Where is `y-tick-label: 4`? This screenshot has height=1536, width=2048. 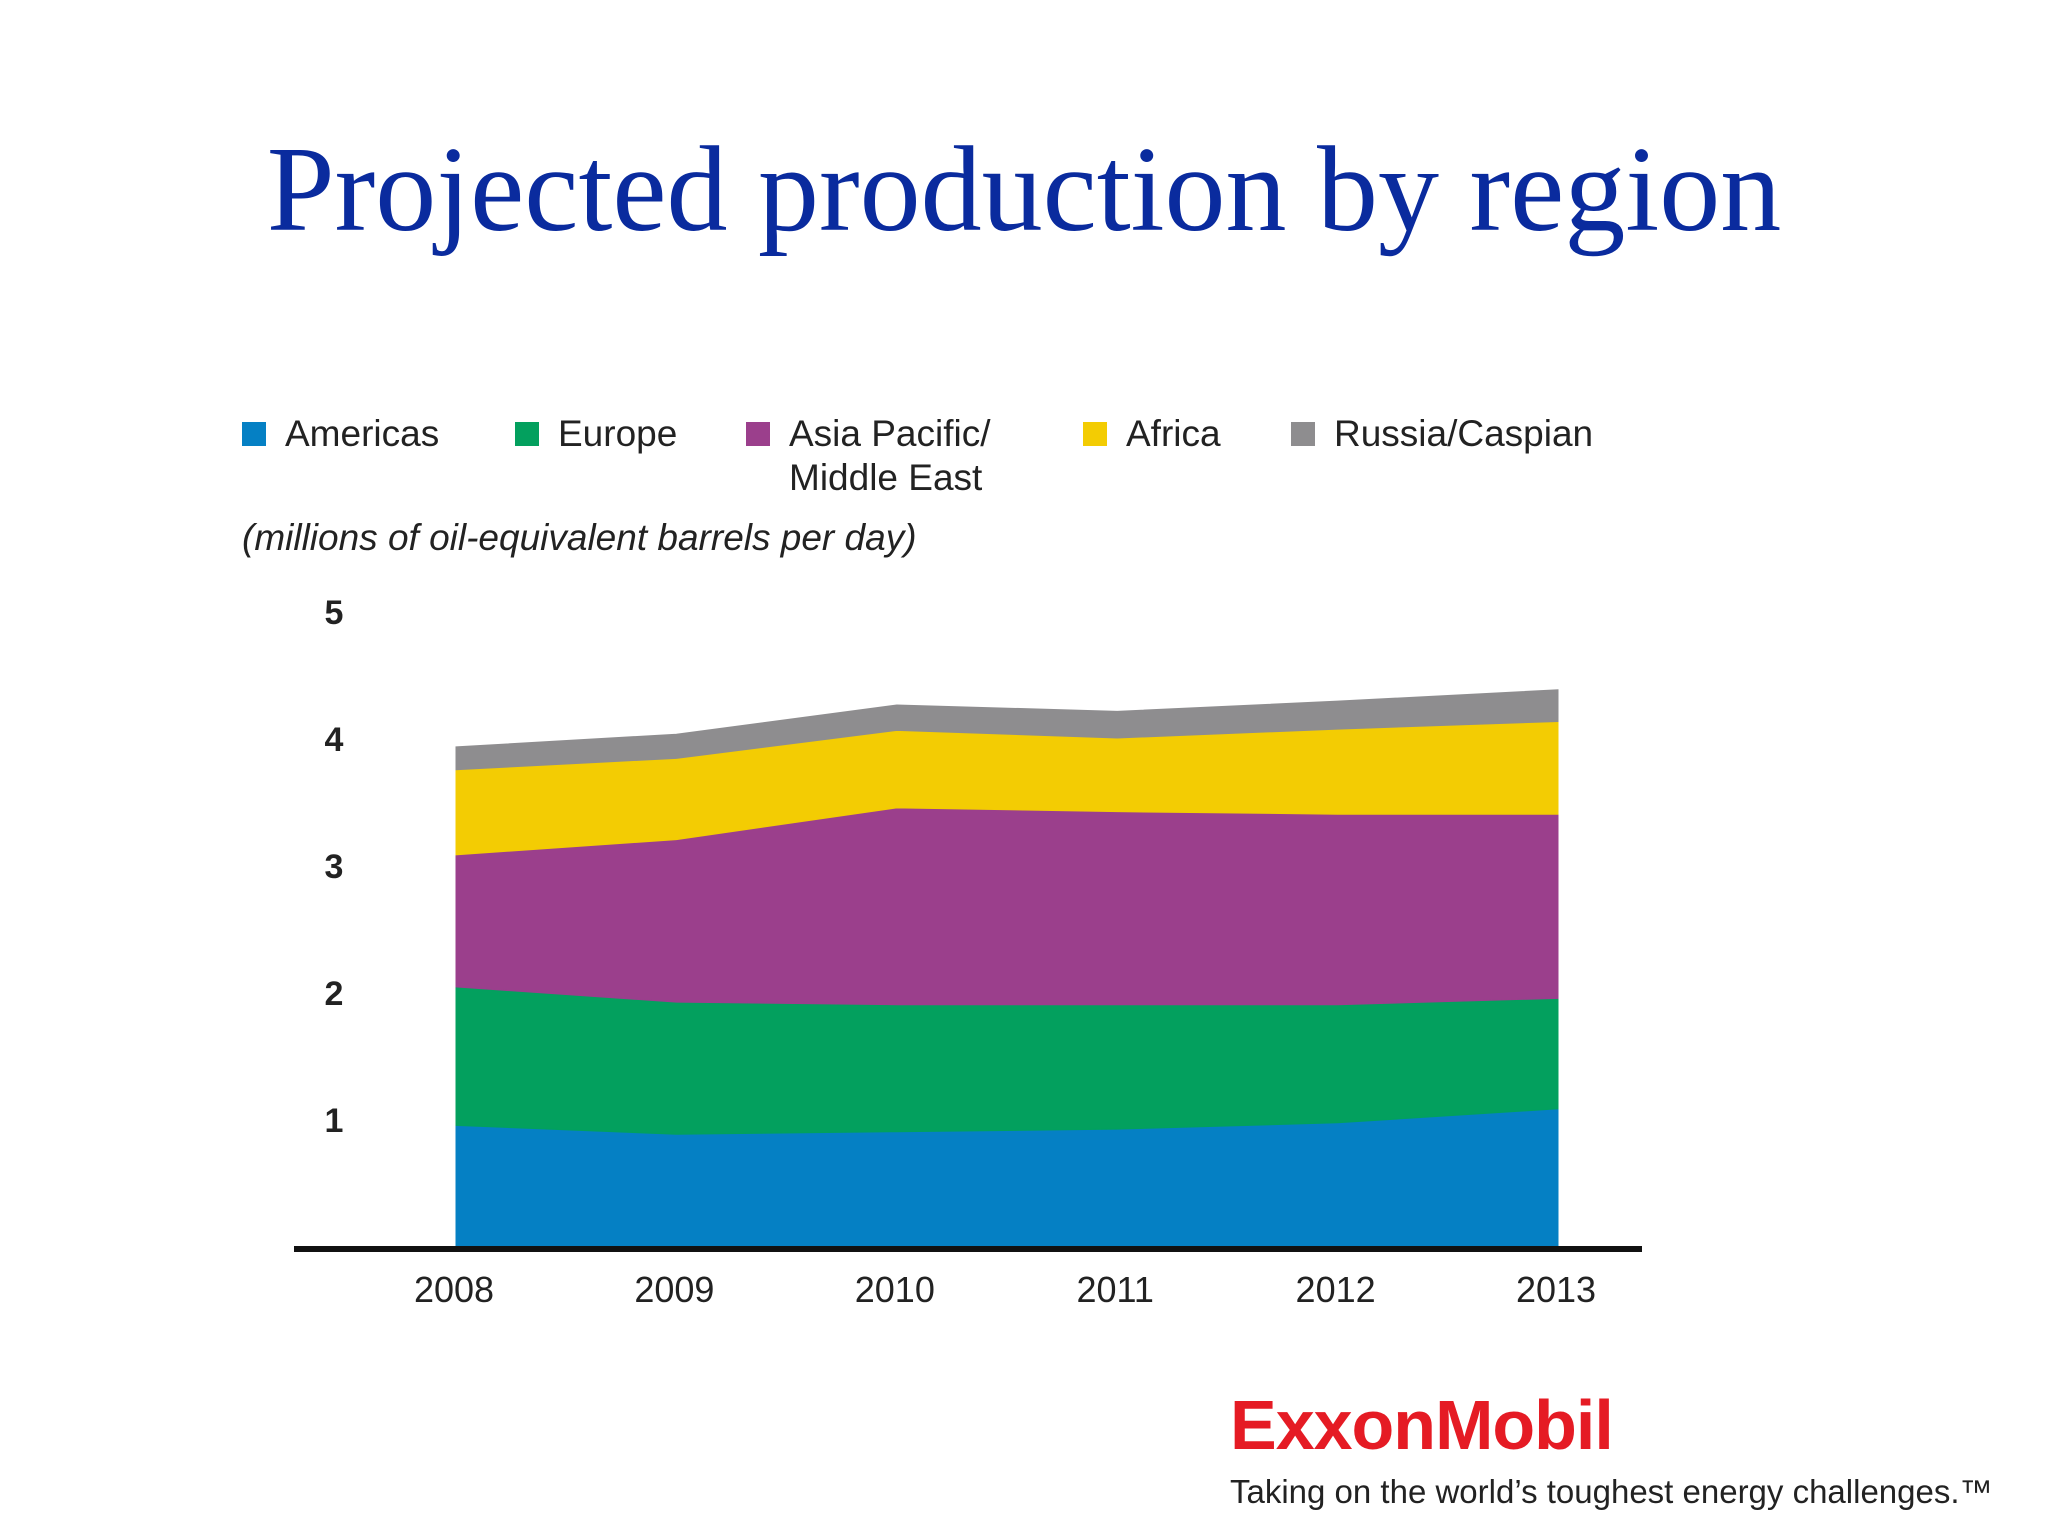 y-tick-label: 4 is located at coordinates (334, 740).